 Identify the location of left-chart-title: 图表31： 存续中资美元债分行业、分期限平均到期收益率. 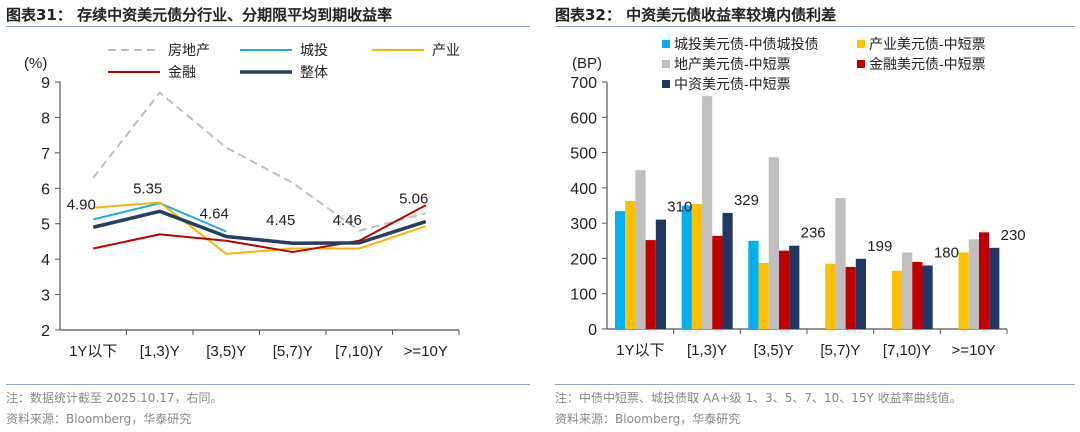
(199, 15).